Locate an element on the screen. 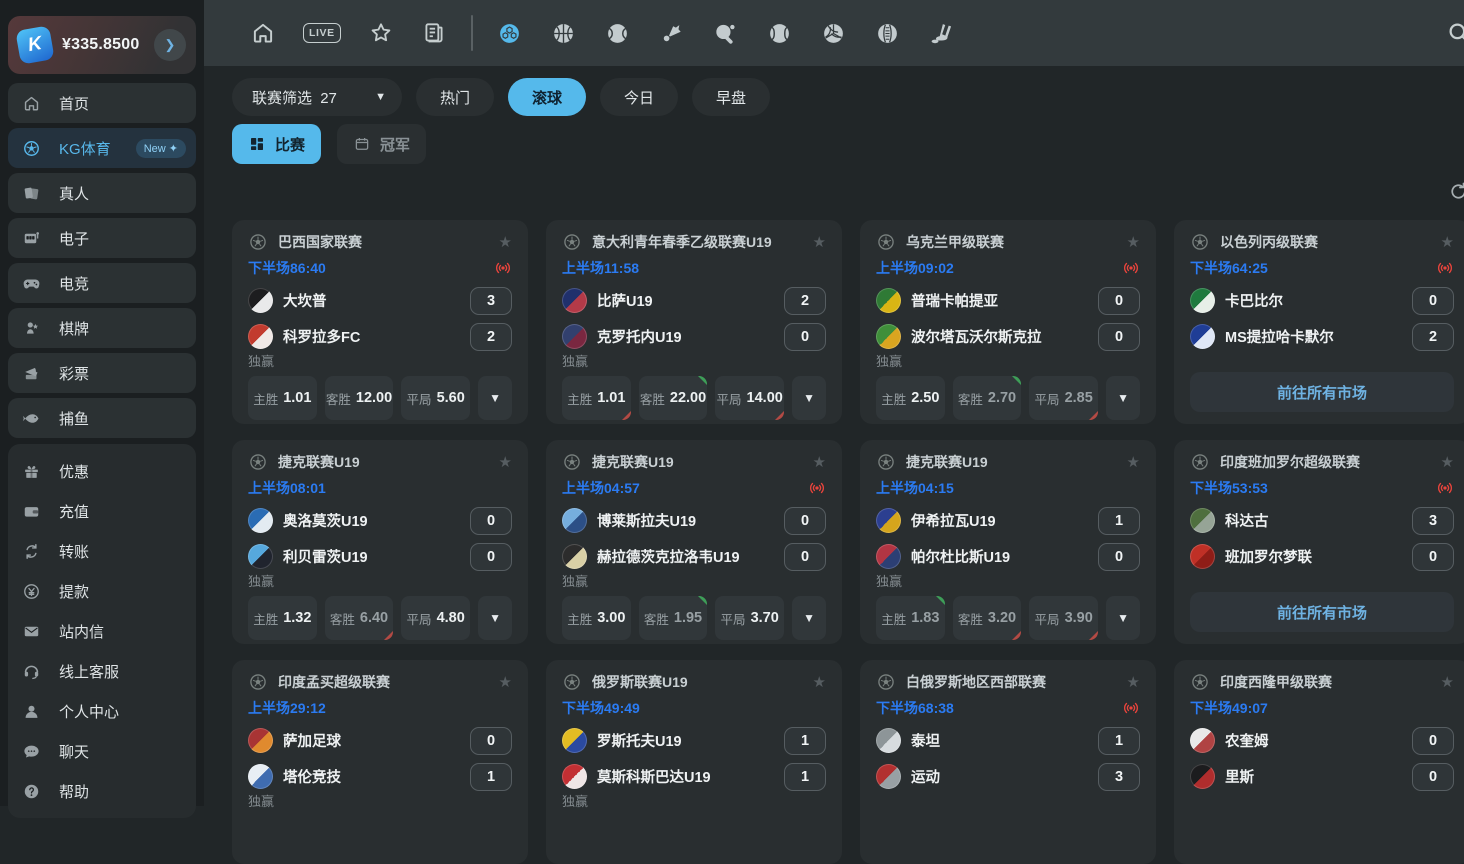 The height and width of the screenshot is (864, 1464). odds-row: 主胜 1.32 客胜 6.40 is located at coordinates (380, 618).